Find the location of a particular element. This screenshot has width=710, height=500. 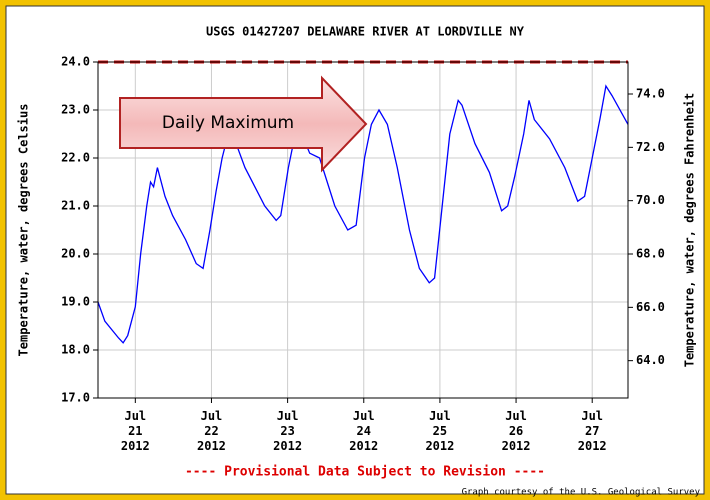

x-tick-label: Jul 24 2012 is located at coordinates (363, 431).